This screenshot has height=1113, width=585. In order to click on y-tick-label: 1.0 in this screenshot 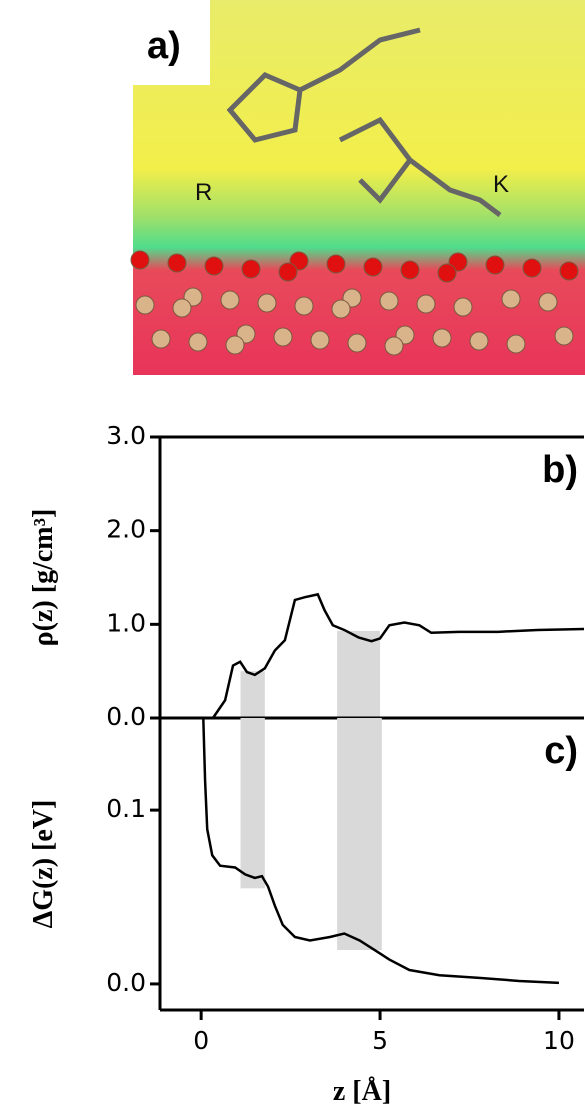, I will do `click(126, 622)`.